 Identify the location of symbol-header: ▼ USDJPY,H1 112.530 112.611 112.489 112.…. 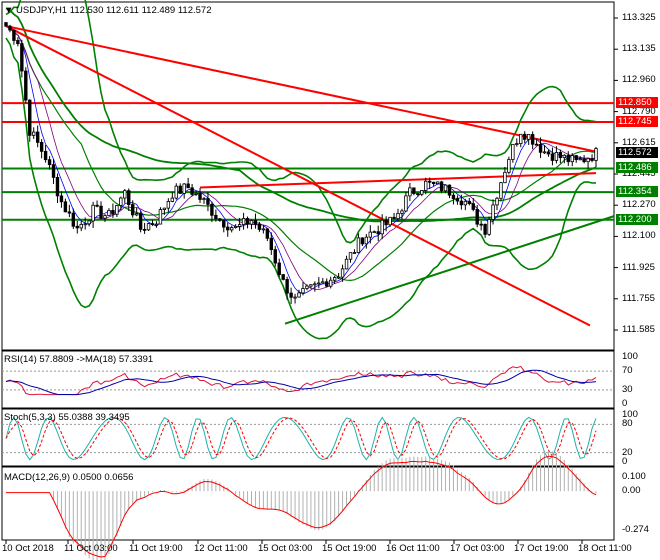
(108, 10).